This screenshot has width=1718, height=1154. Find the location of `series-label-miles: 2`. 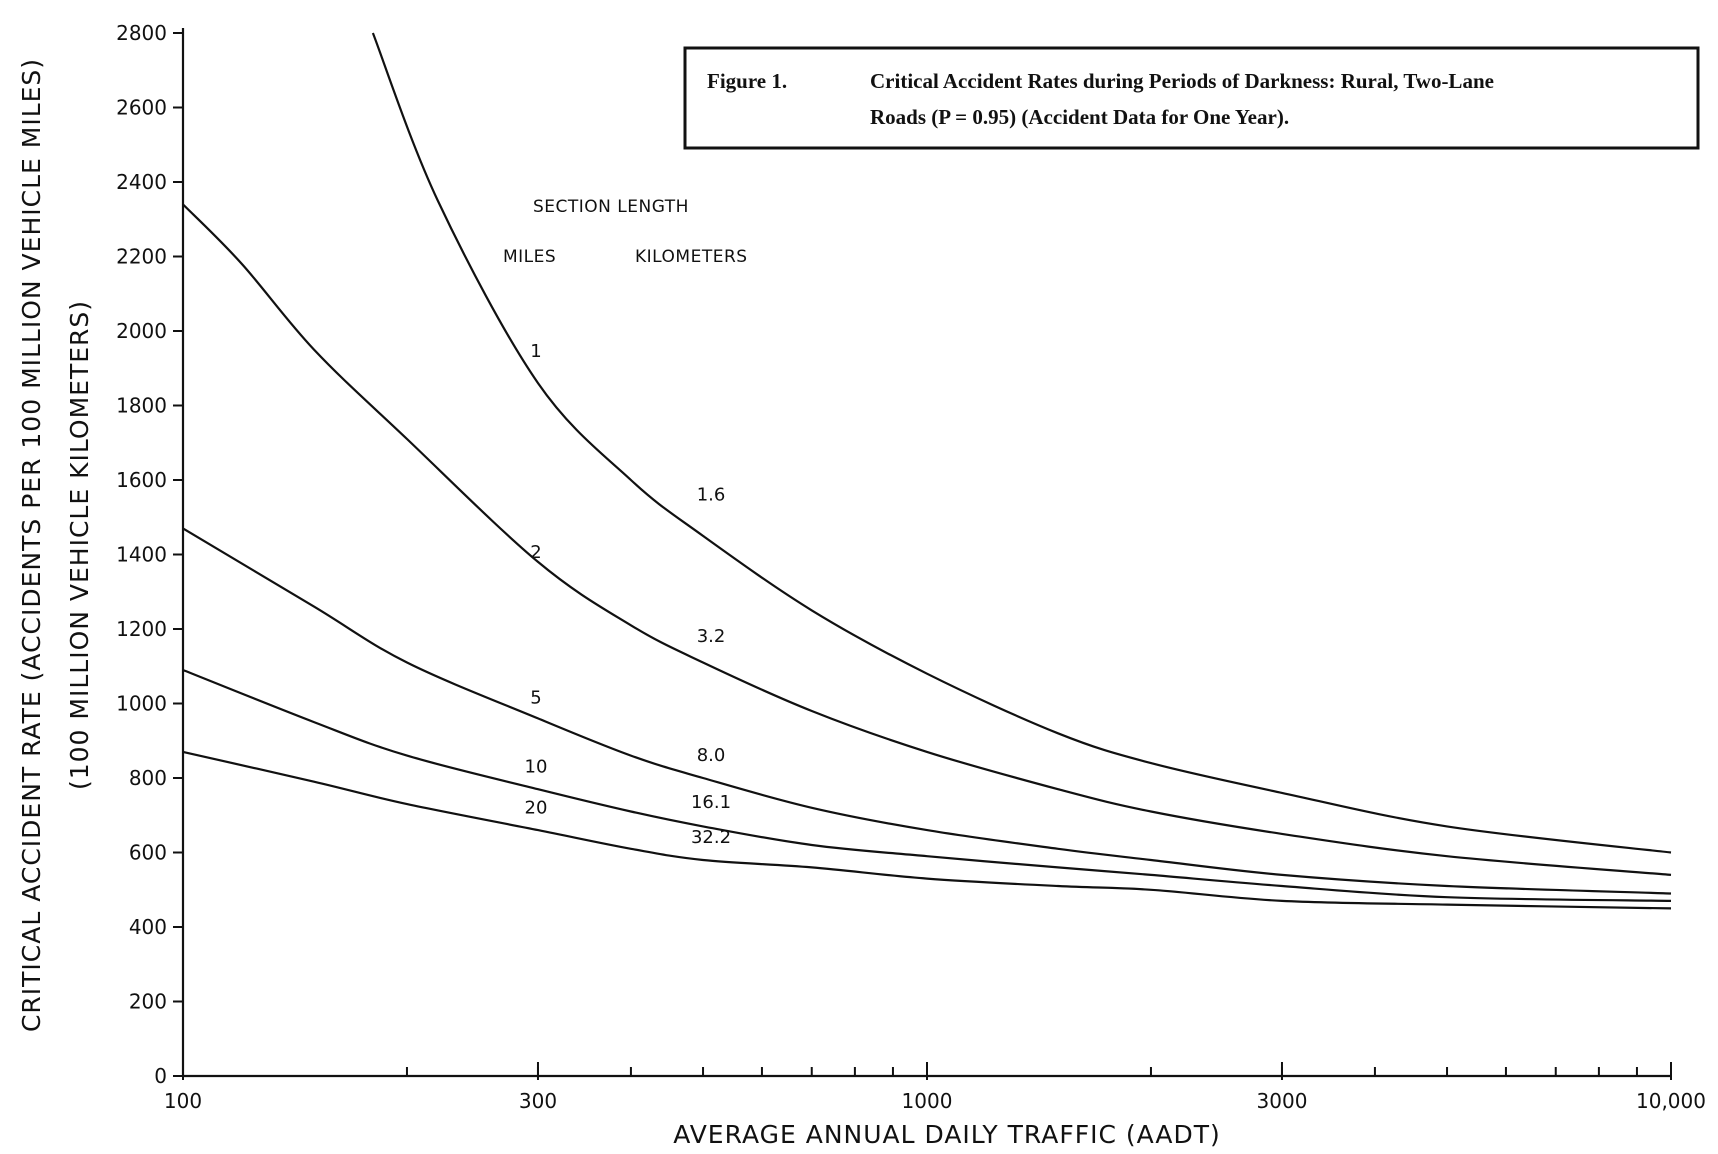

series-label-miles: 2 is located at coordinates (535, 552).